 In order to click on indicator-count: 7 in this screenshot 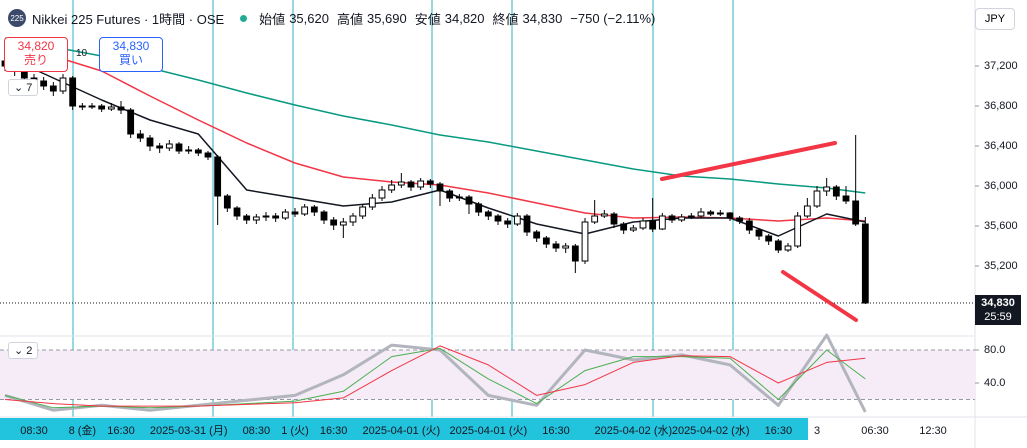, I will do `click(29, 88)`.